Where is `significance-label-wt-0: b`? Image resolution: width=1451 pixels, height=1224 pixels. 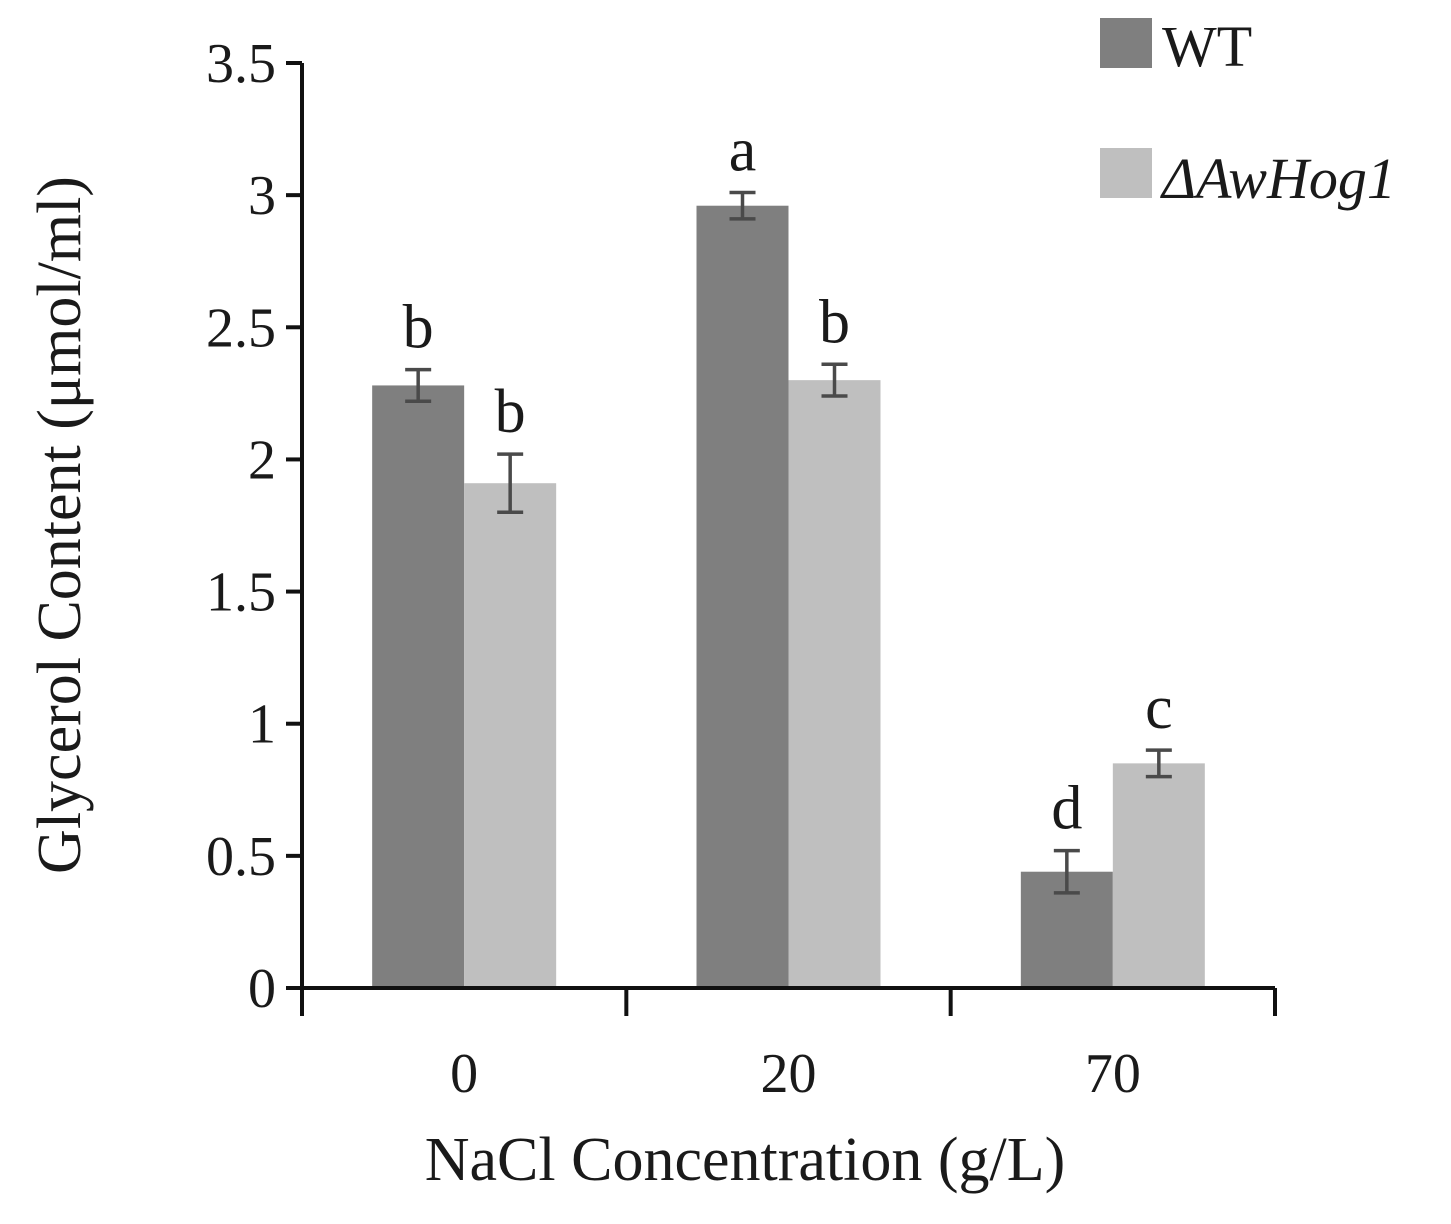
significance-label-wt-0: b is located at coordinates (418, 328).